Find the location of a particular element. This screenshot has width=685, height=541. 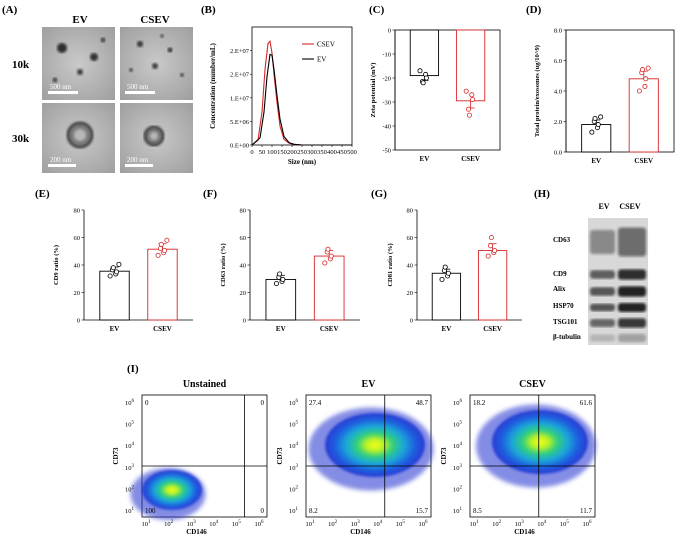

x-tick-label: 10⁶ is located at coordinates (424, 524).